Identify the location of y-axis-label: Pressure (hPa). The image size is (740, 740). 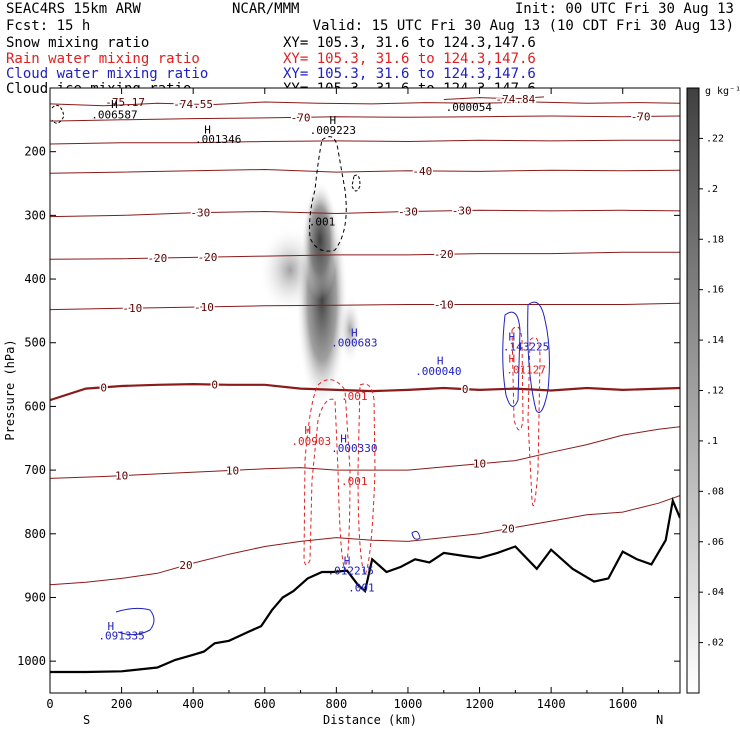
(10, 389).